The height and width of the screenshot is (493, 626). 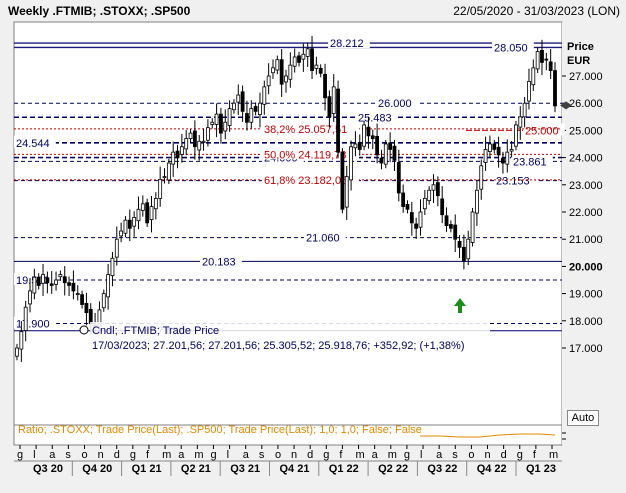 What do you see at coordinates (33, 144) in the screenshot?
I see `level-label: 24.544` at bounding box center [33, 144].